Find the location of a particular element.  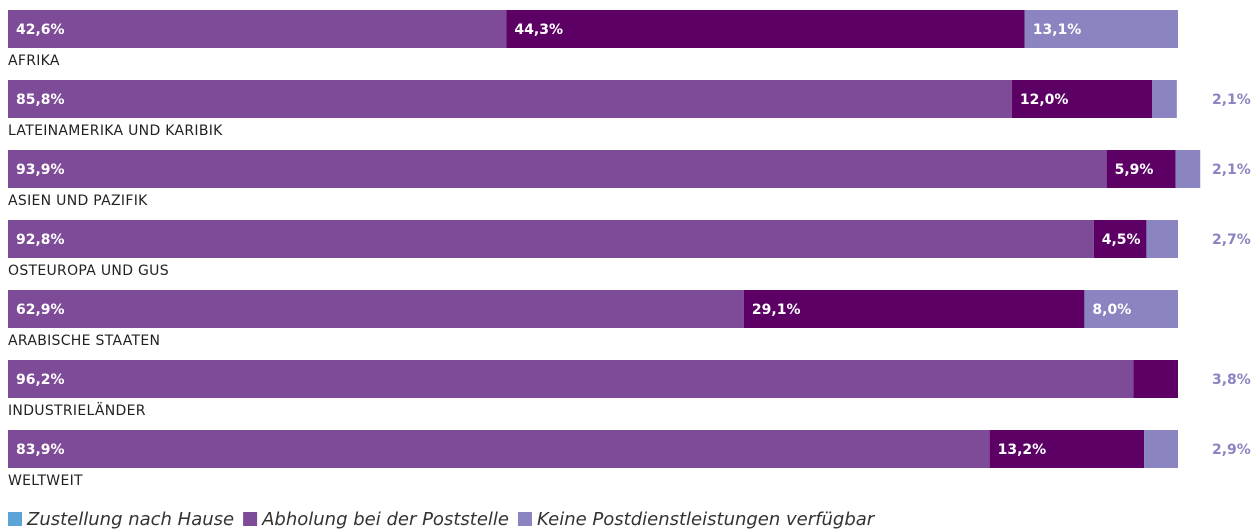

value-label: 29,1% is located at coordinates (776, 310).